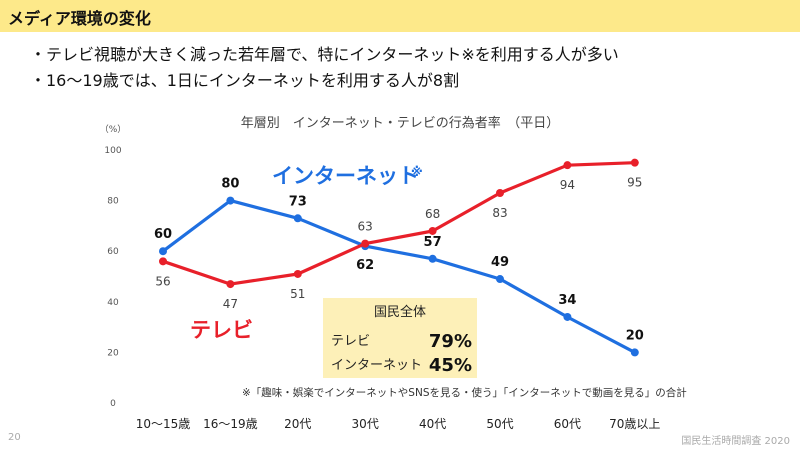  Describe the element at coordinates (324, 54) in the screenshot. I see `bullet-point: ・テレビ視聴が大きく減った若年層で、特にインターネット※を利用する人が多い` at that location.